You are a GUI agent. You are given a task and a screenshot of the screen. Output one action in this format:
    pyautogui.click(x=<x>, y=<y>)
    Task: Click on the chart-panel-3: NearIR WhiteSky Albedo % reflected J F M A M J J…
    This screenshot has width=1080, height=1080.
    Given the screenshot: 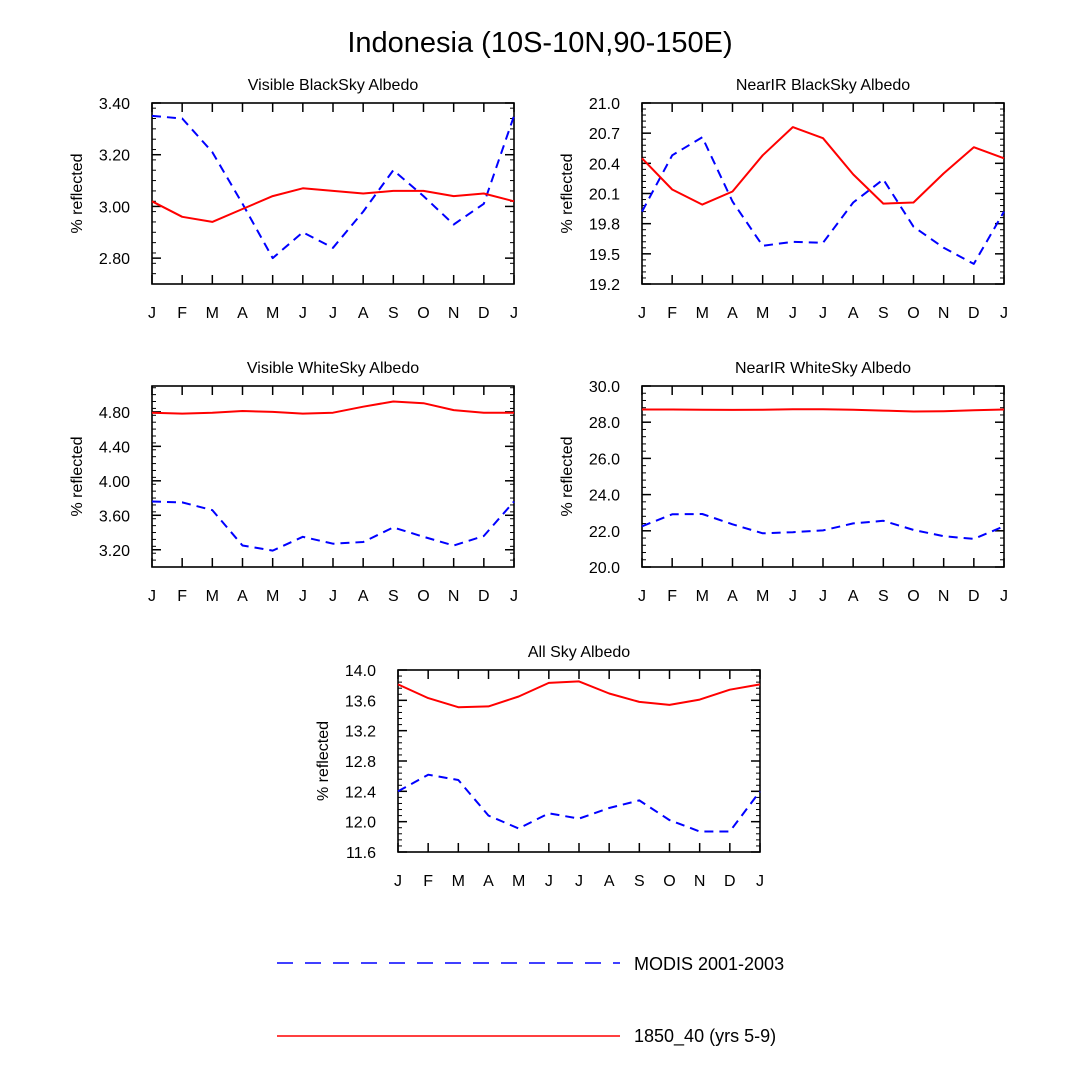 What is the action you would take?
    pyautogui.click(x=783, y=482)
    